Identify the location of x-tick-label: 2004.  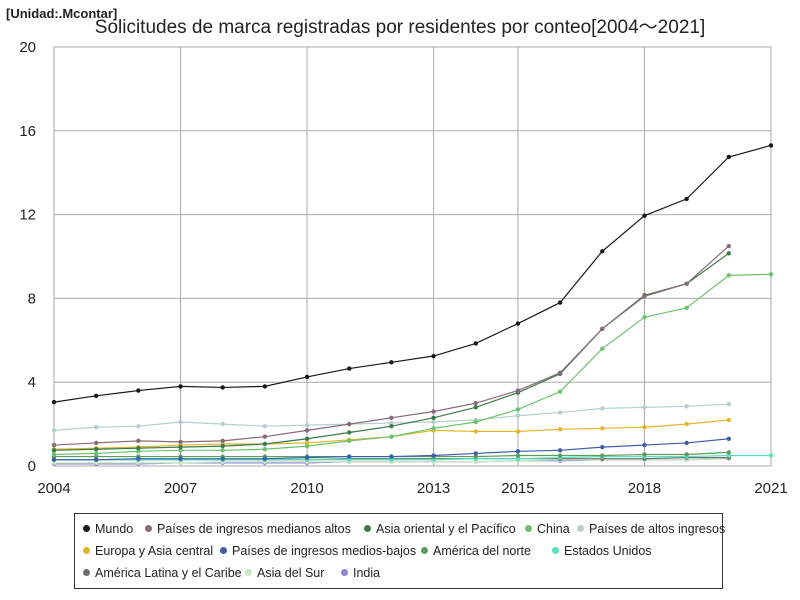
(53, 488).